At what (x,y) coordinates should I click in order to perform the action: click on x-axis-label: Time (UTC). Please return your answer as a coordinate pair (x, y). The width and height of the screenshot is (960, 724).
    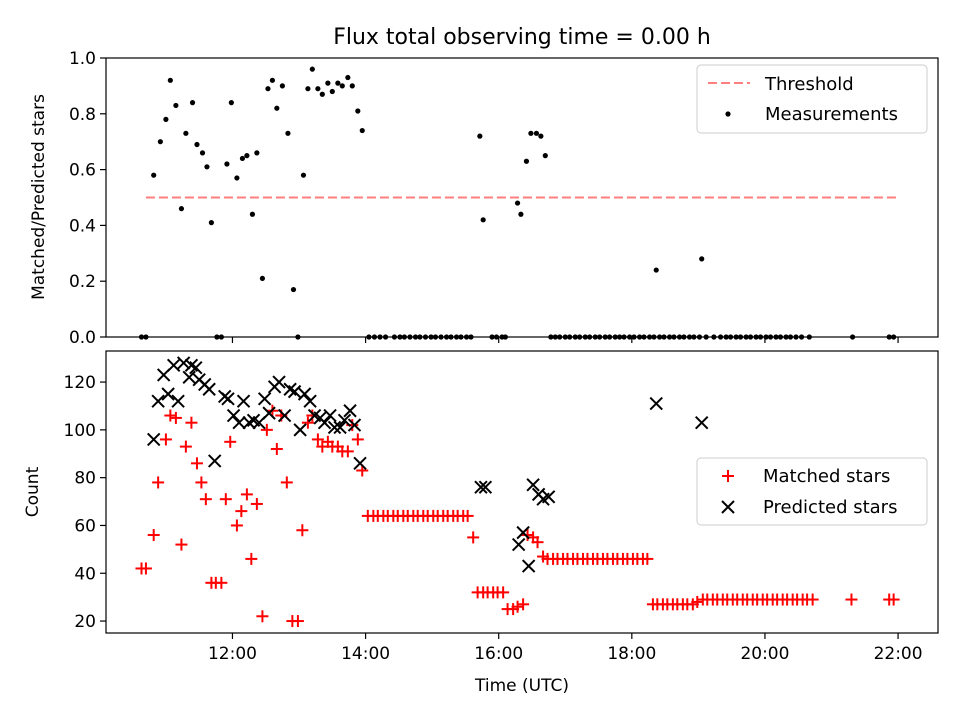
    Looking at the image, I should click on (521, 686).